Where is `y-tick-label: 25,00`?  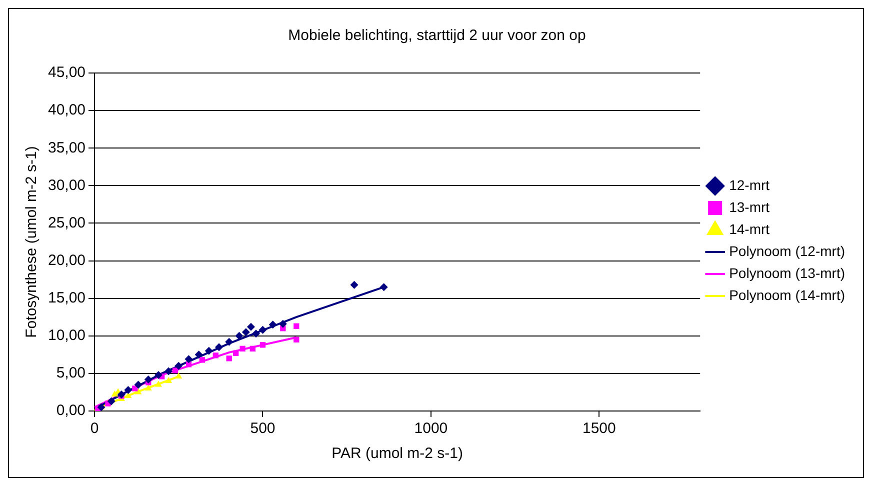
y-tick-label: 25,00 is located at coordinates (67, 223).